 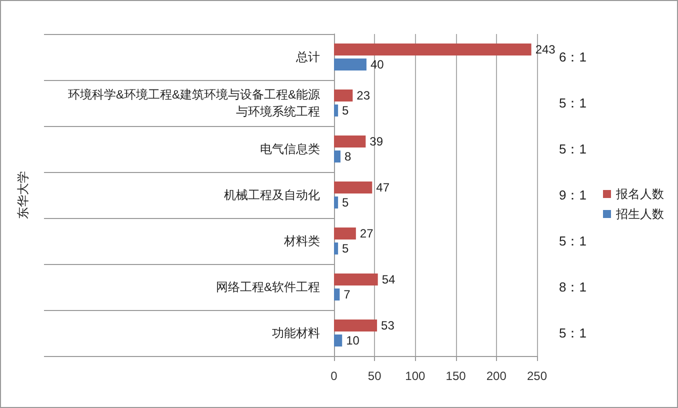 What do you see at coordinates (639, 194) in the screenshot?
I see `legend-label: 报名人数` at bounding box center [639, 194].